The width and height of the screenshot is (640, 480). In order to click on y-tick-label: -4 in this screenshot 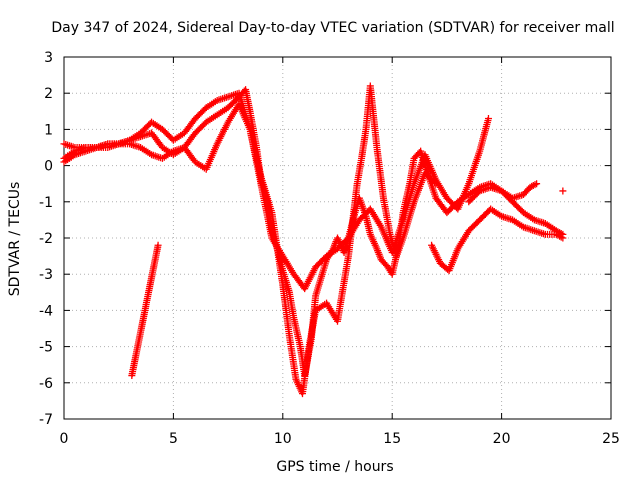, I will do `click(46, 311)`.